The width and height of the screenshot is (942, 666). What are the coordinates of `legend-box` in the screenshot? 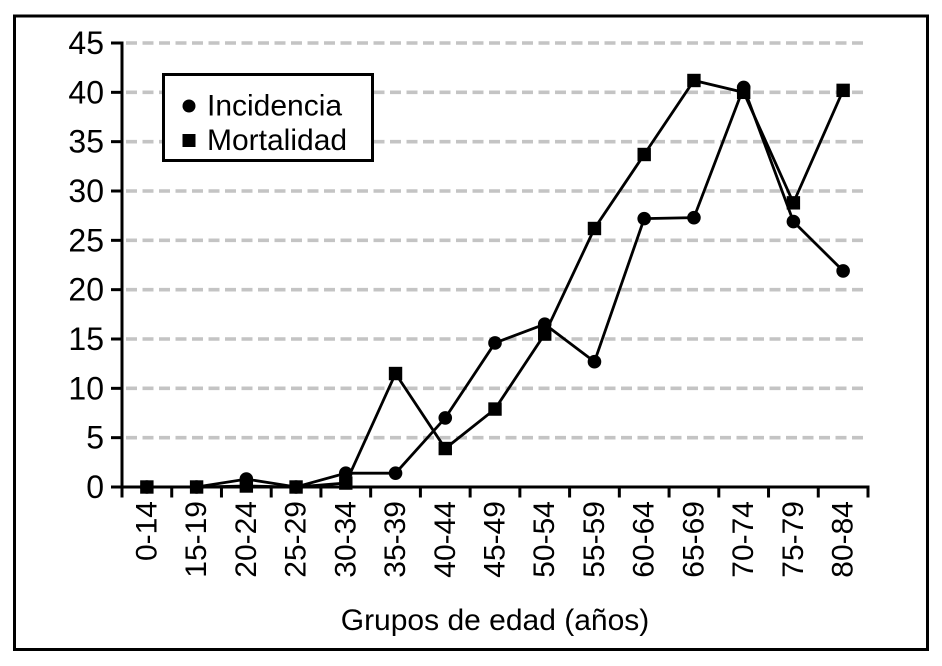 It's located at (268, 117).